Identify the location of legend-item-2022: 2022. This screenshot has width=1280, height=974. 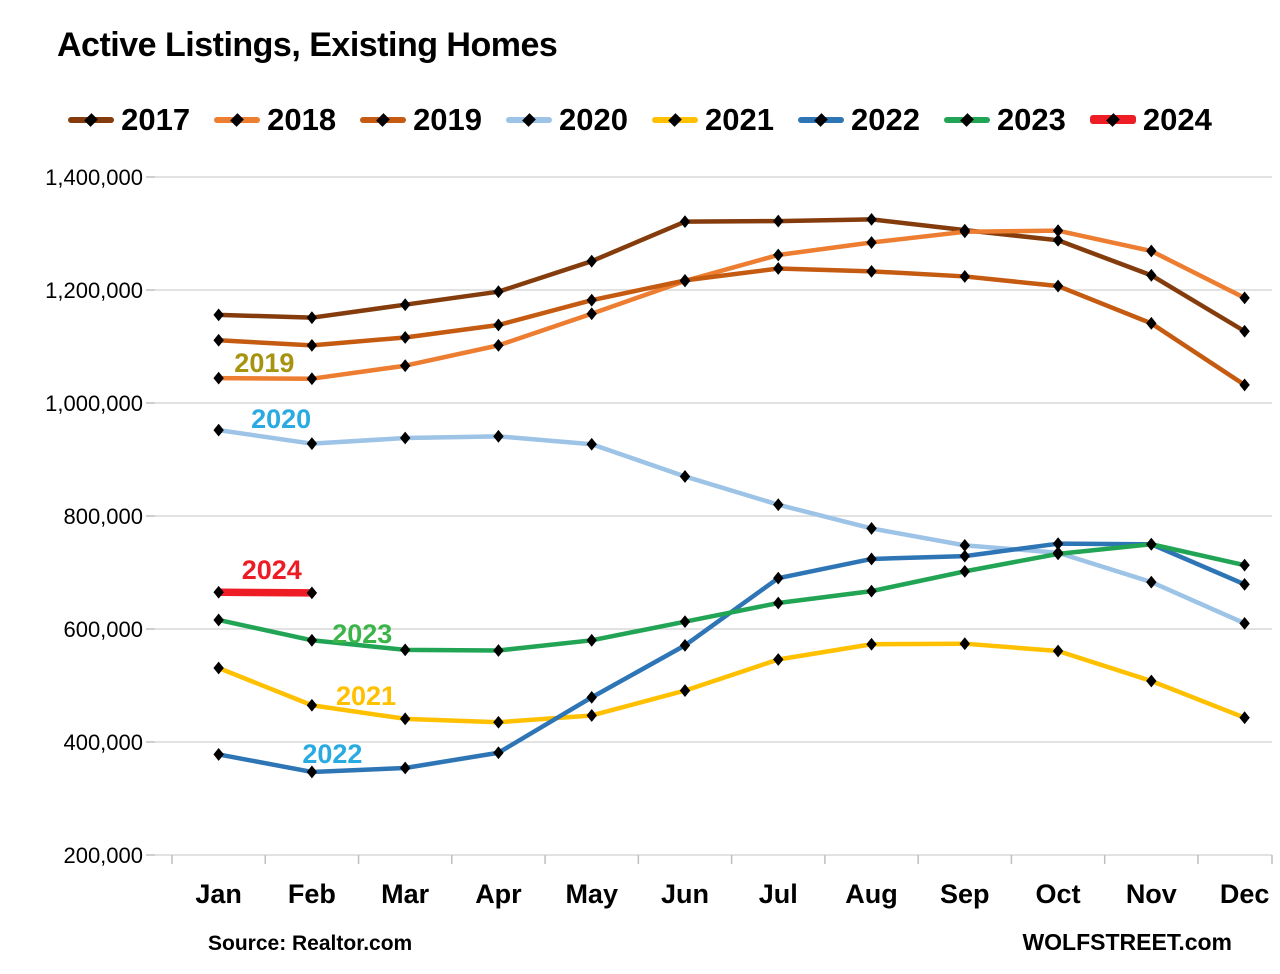
(858, 119).